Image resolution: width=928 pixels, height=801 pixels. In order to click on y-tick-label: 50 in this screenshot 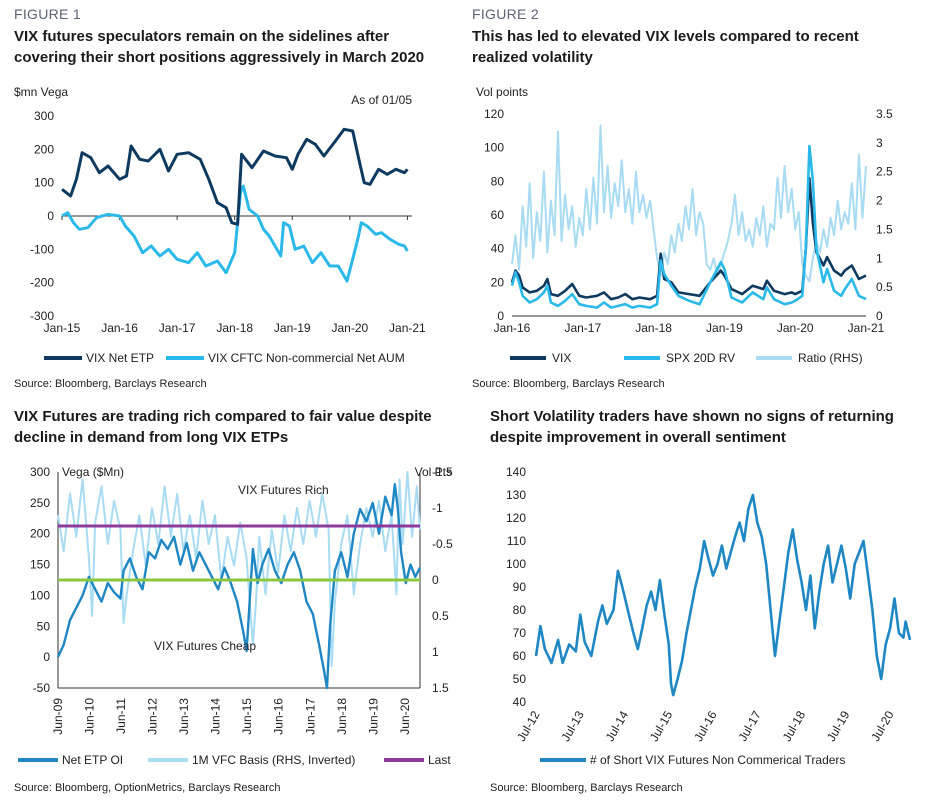, I will do `click(520, 679)`.